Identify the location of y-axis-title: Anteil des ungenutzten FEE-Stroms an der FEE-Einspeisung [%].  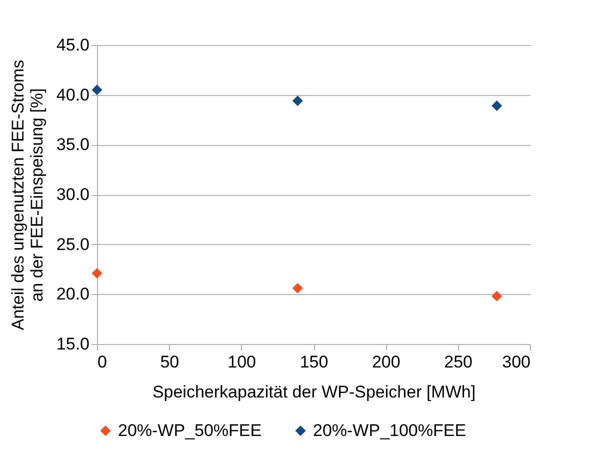
(27, 195).